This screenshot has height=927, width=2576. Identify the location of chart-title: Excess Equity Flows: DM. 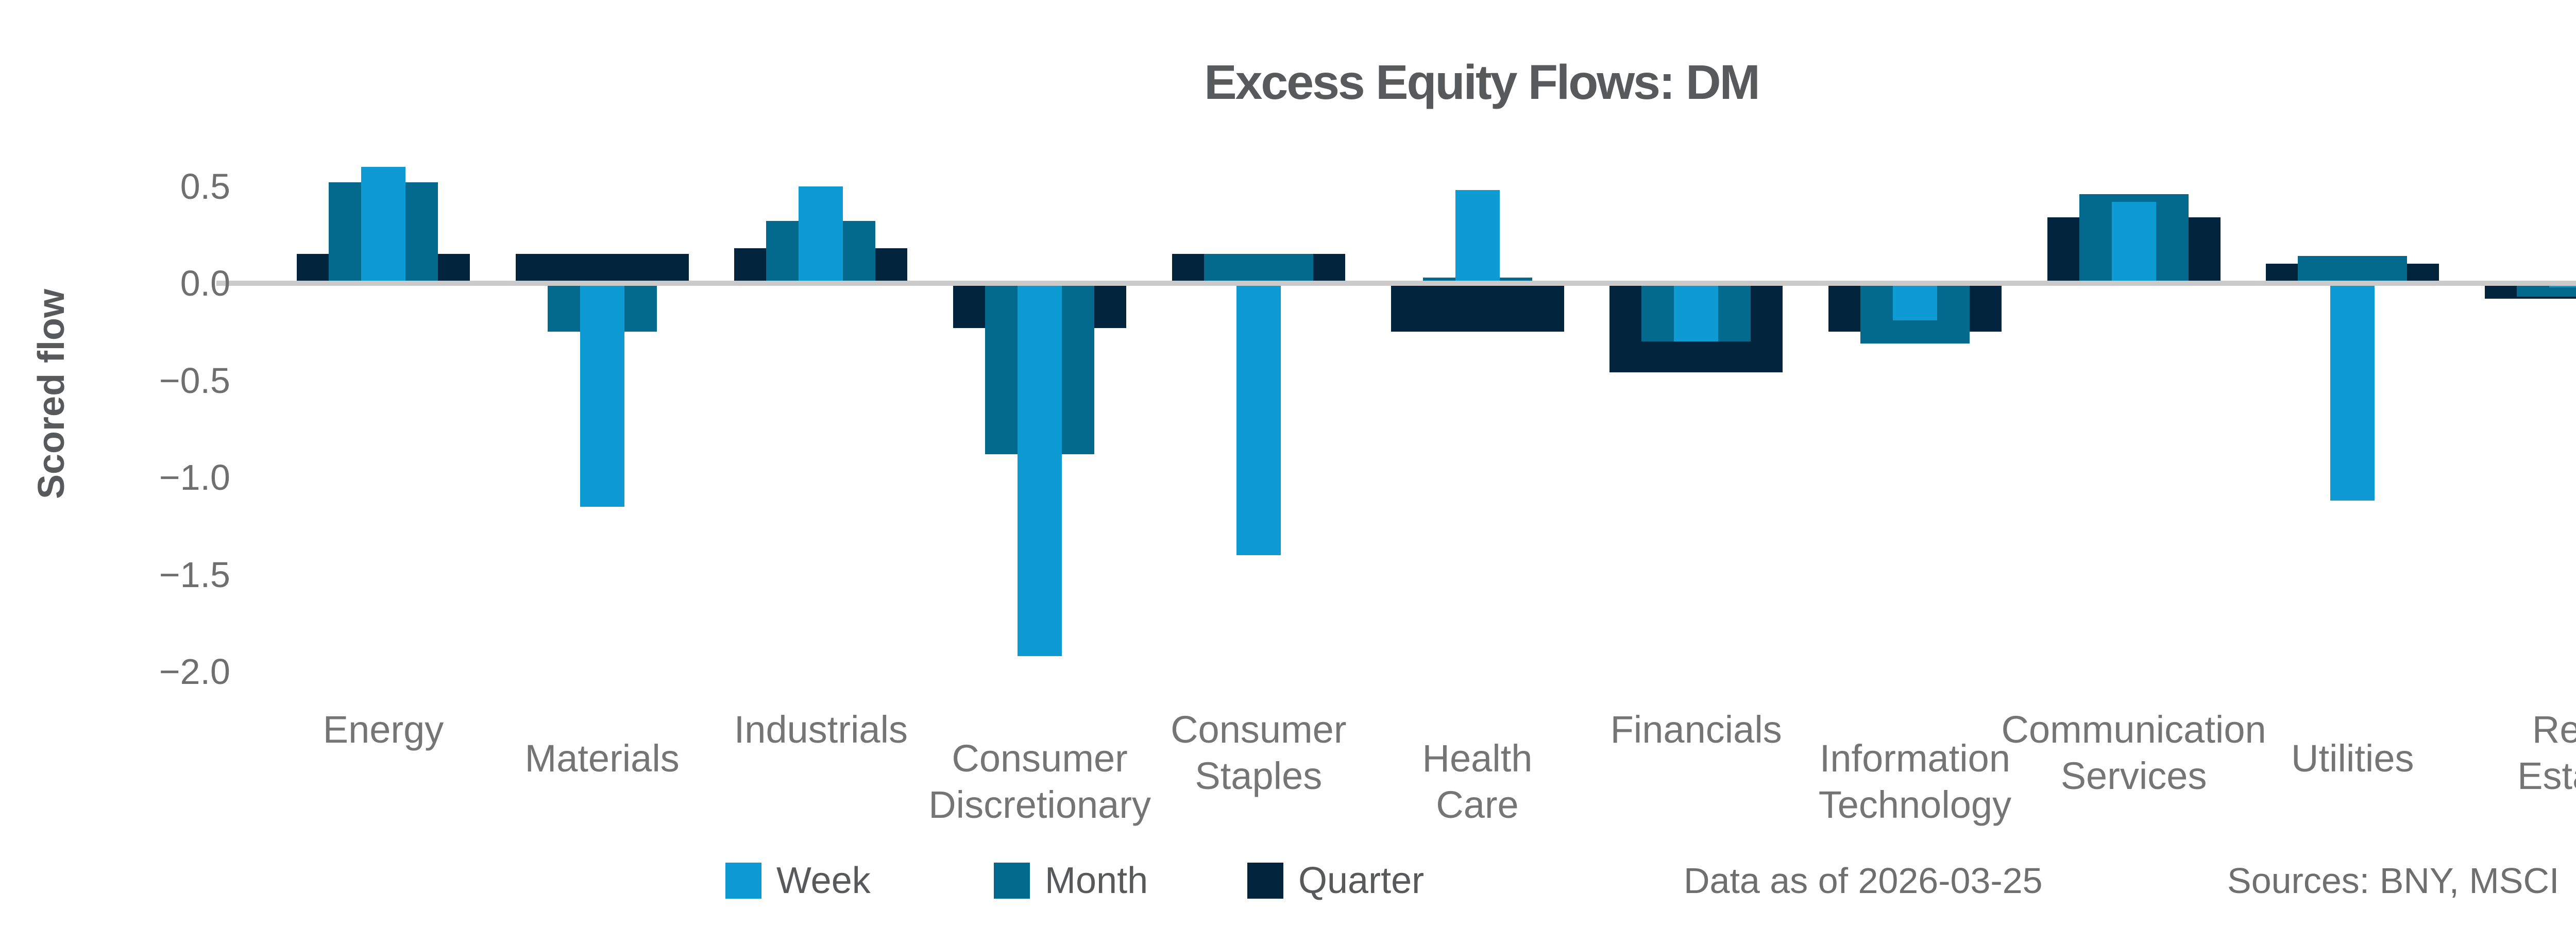
(1482, 82).